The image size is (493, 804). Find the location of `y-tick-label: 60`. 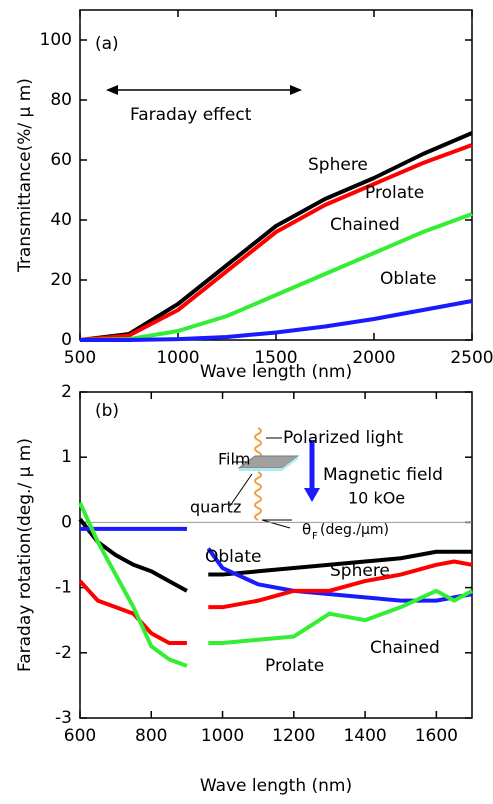

y-tick-label: 60 is located at coordinates (61, 160).